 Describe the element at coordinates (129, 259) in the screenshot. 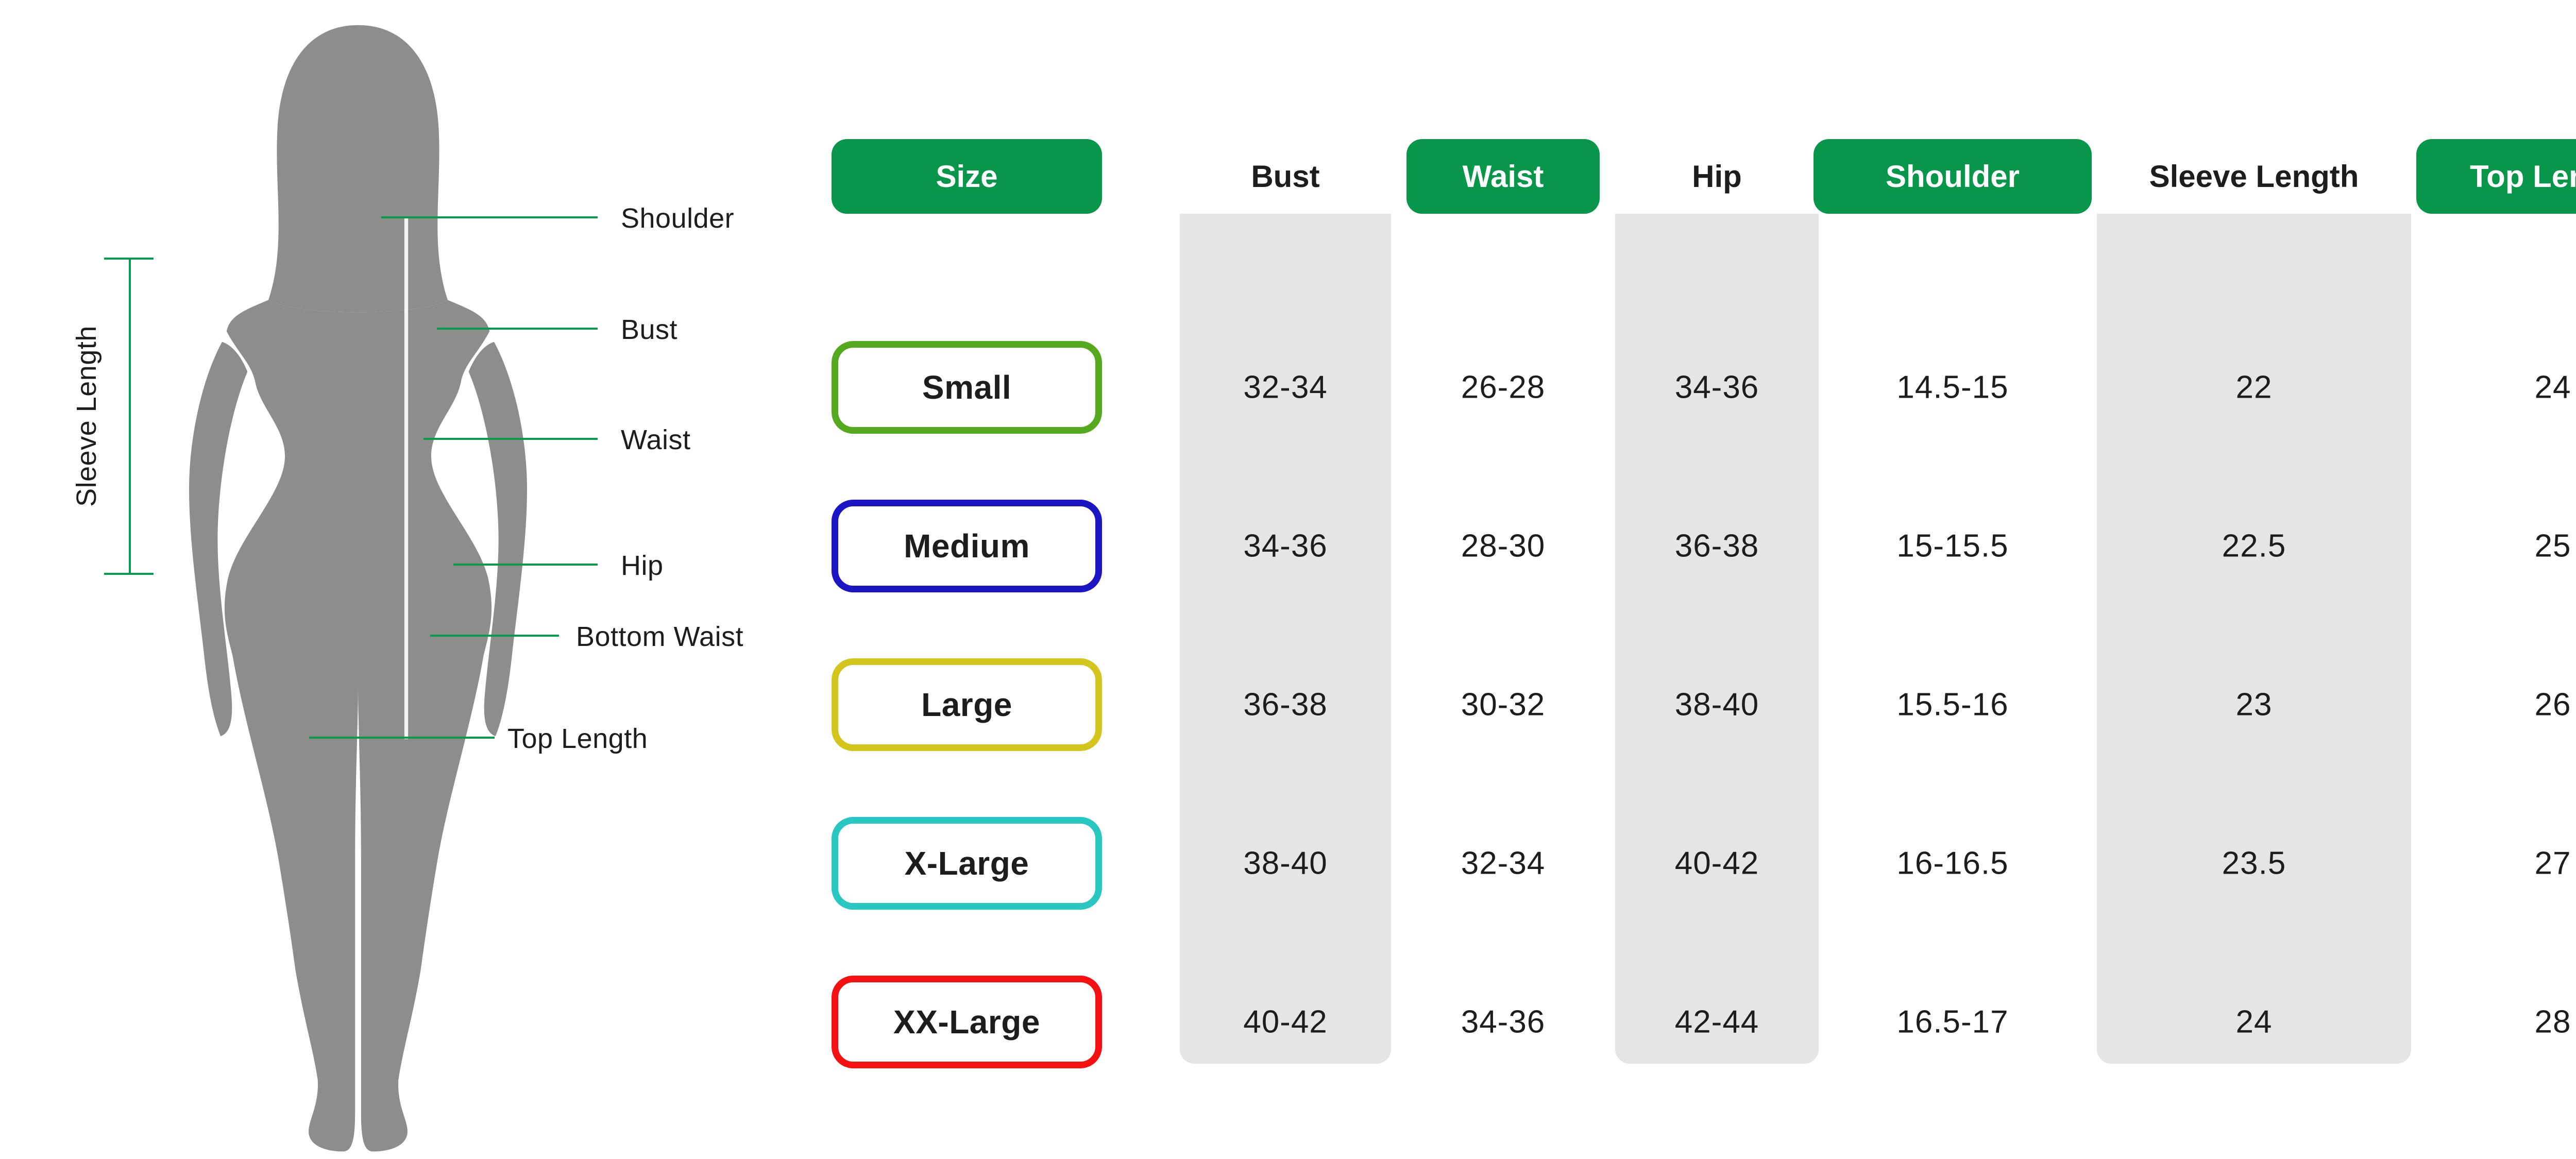

I see `sleeve-length-top-cap` at that location.